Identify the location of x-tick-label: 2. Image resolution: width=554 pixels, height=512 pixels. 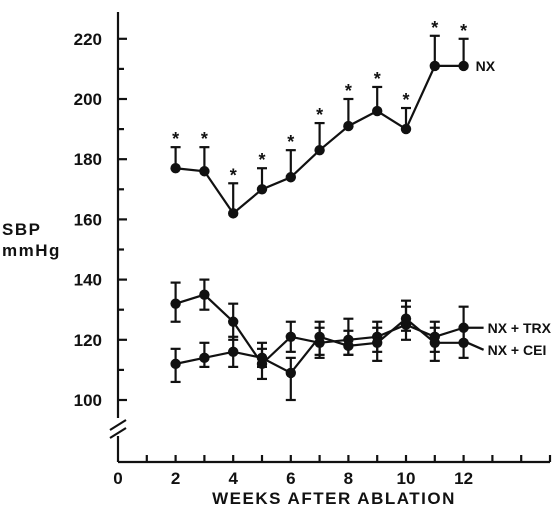
(175, 478).